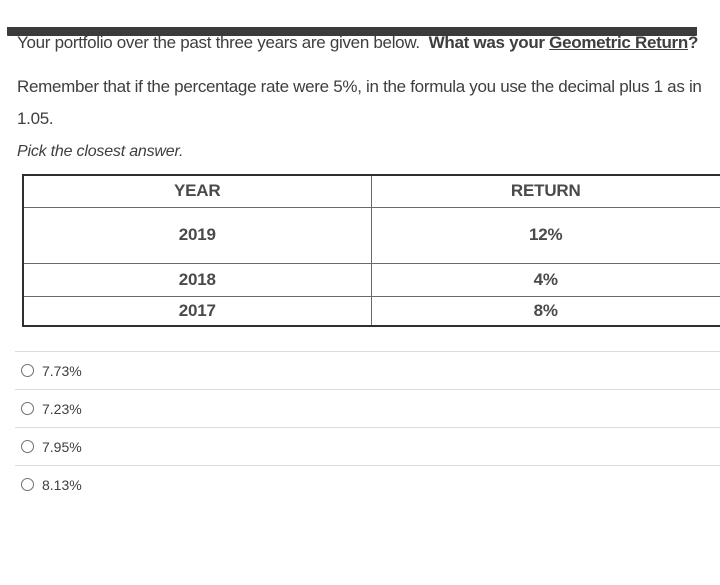 The image size is (720, 585). What do you see at coordinates (197, 191) in the screenshot?
I see `table-header-year: YEAR` at bounding box center [197, 191].